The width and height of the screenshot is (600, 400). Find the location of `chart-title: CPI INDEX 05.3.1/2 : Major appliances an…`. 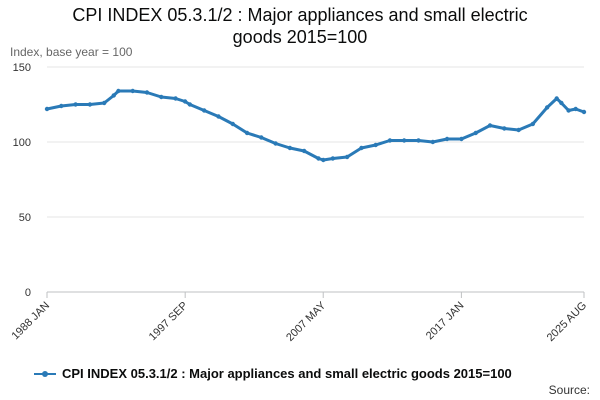

chart-title: CPI INDEX 05.3.1/2 : Major appliances an… is located at coordinates (300, 26).